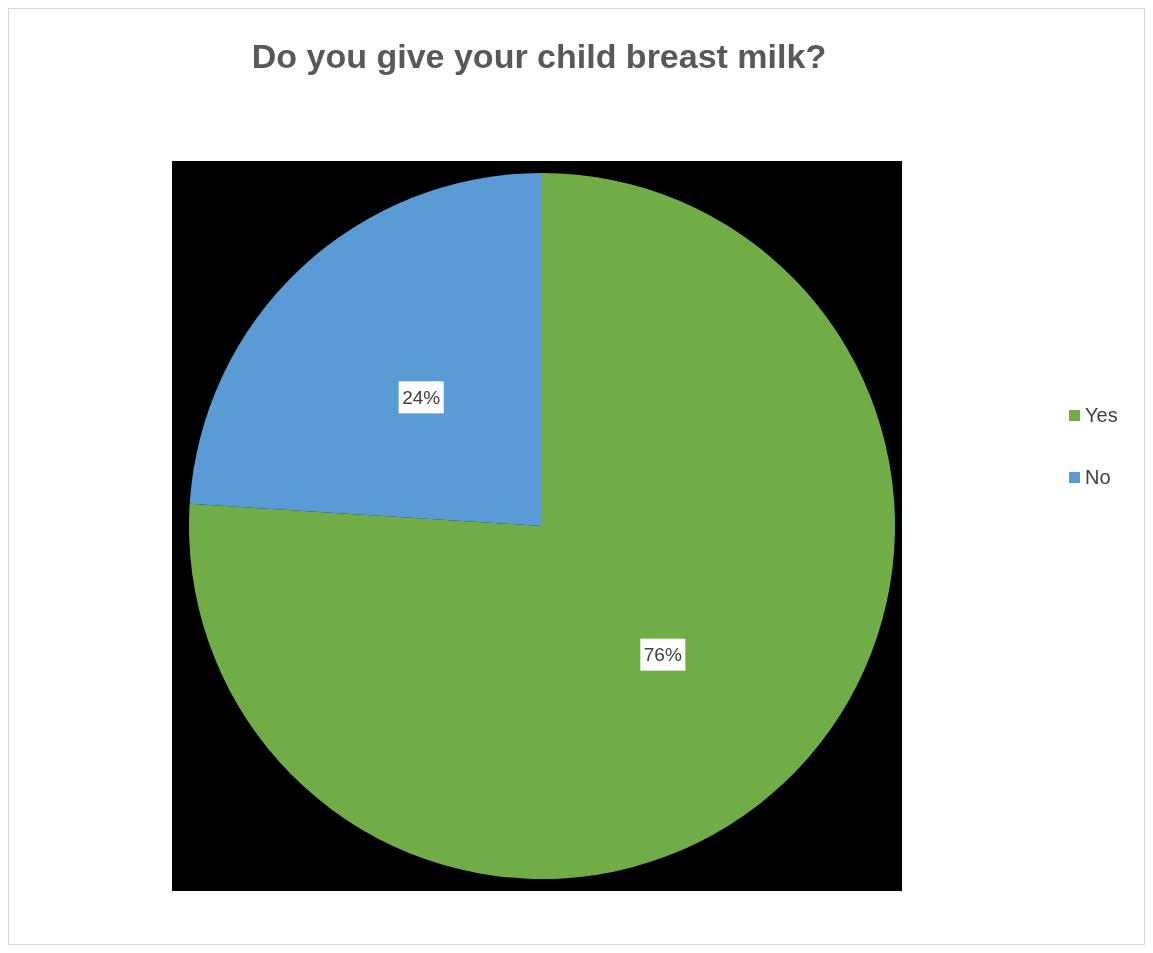 The height and width of the screenshot is (953, 1153). What do you see at coordinates (1101, 415) in the screenshot?
I see `legend-label: Yes` at bounding box center [1101, 415].